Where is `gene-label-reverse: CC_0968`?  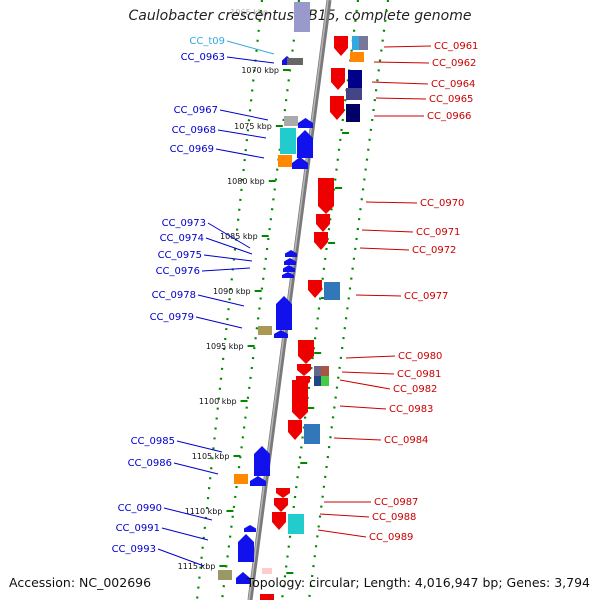 gene-label-reverse: CC_0968 is located at coordinates (194, 130).